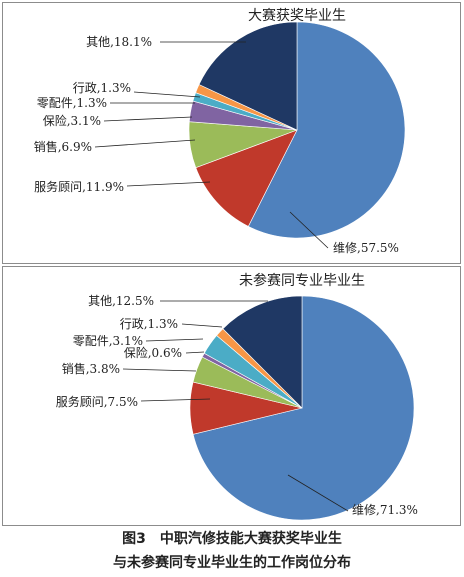  I want to click on chart-title: 大赛获奖毕业生, so click(297, 15).